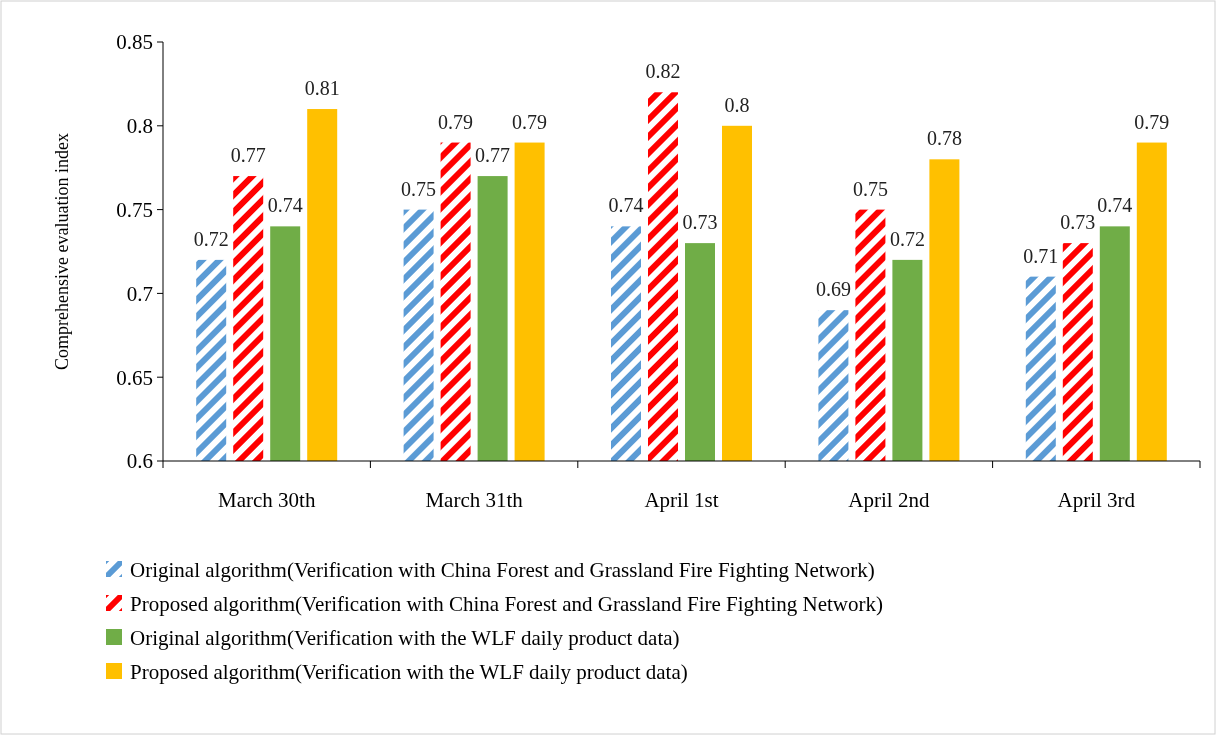  I want to click on data-label: 0.71, so click(1041, 255).